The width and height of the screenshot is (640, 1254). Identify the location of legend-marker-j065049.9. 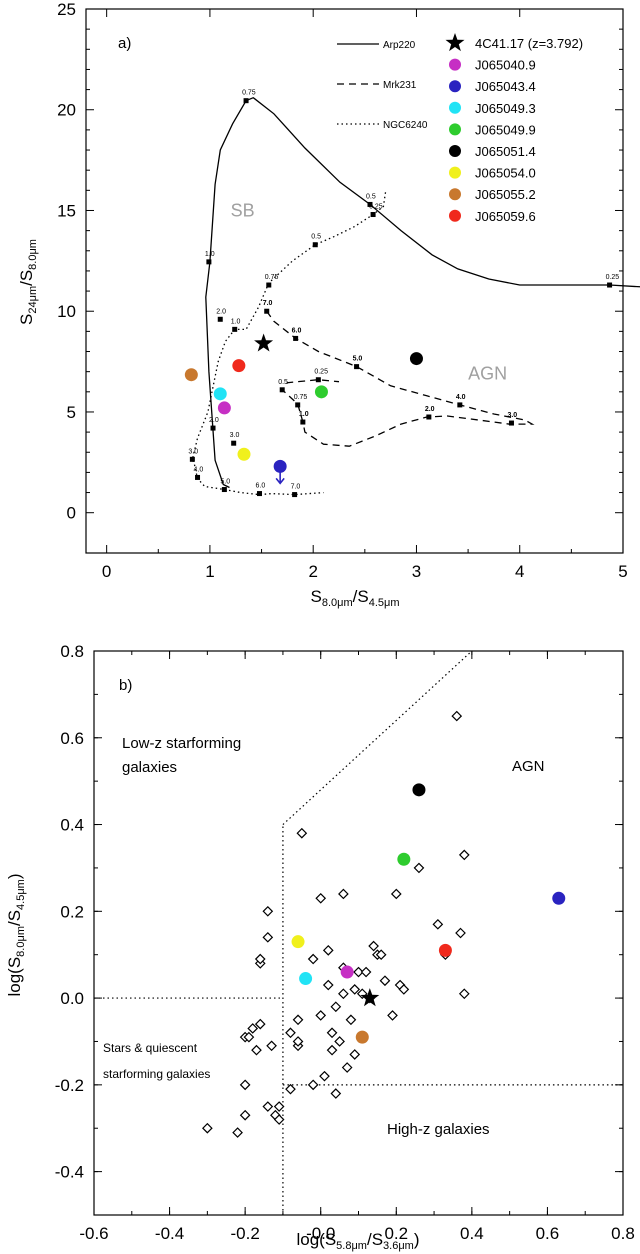
(455, 129).